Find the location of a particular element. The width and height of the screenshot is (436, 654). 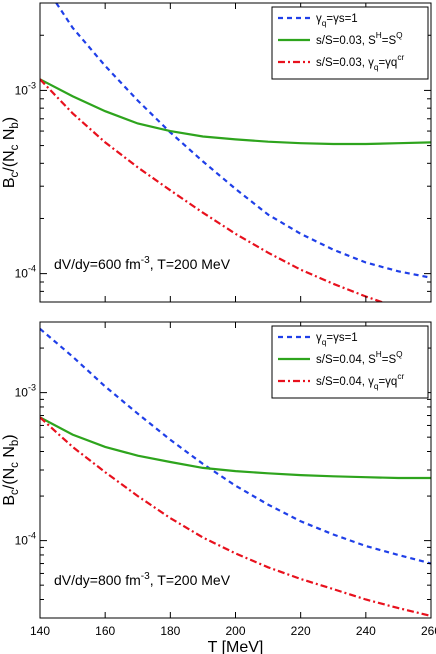

x-tick-label: 180 is located at coordinates (170, 631).